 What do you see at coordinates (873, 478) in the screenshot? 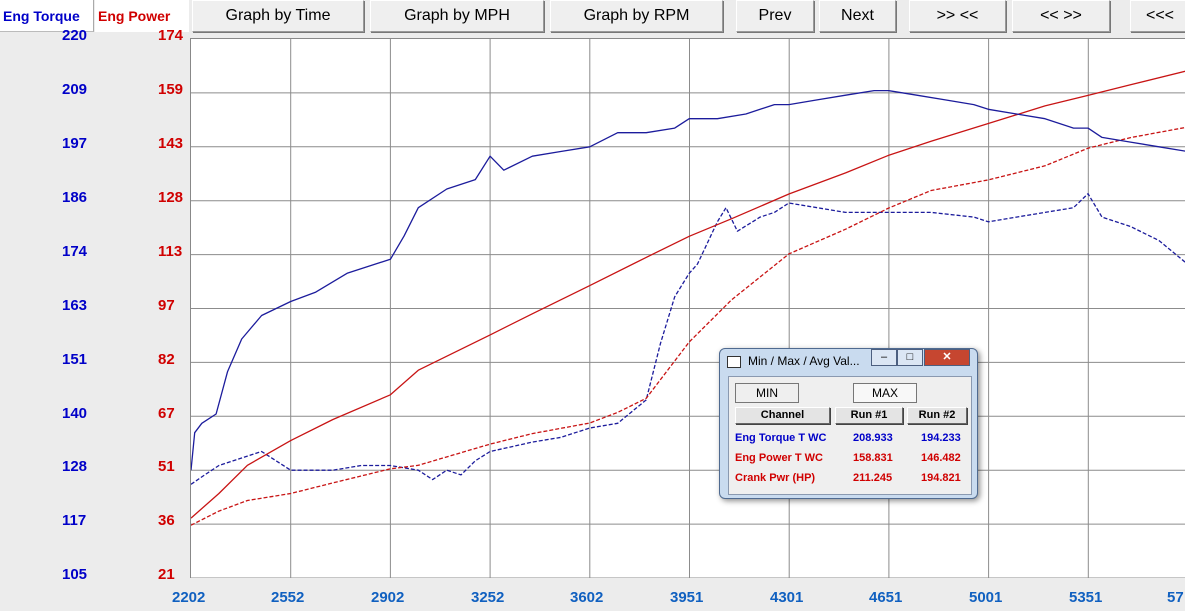
I see `run1-value: 211.245` at bounding box center [873, 478].